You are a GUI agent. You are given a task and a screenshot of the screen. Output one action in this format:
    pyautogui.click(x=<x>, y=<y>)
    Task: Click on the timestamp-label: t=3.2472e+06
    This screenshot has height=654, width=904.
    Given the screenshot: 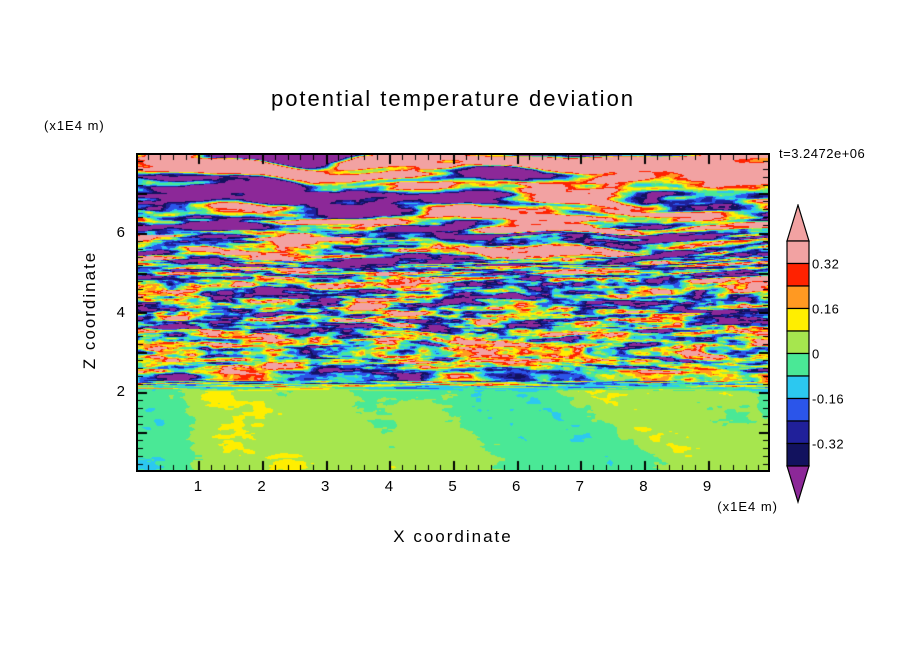 What is the action you would take?
    pyautogui.click(x=822, y=153)
    